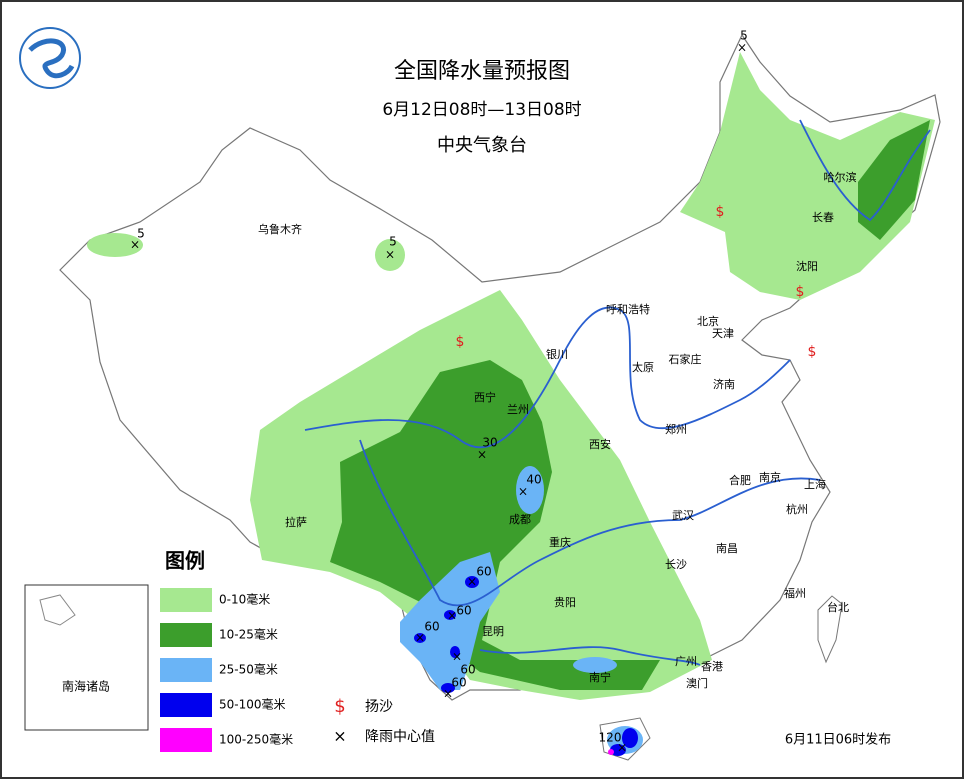 The image size is (964, 779). I want to click on city-label: 济南, so click(724, 384).